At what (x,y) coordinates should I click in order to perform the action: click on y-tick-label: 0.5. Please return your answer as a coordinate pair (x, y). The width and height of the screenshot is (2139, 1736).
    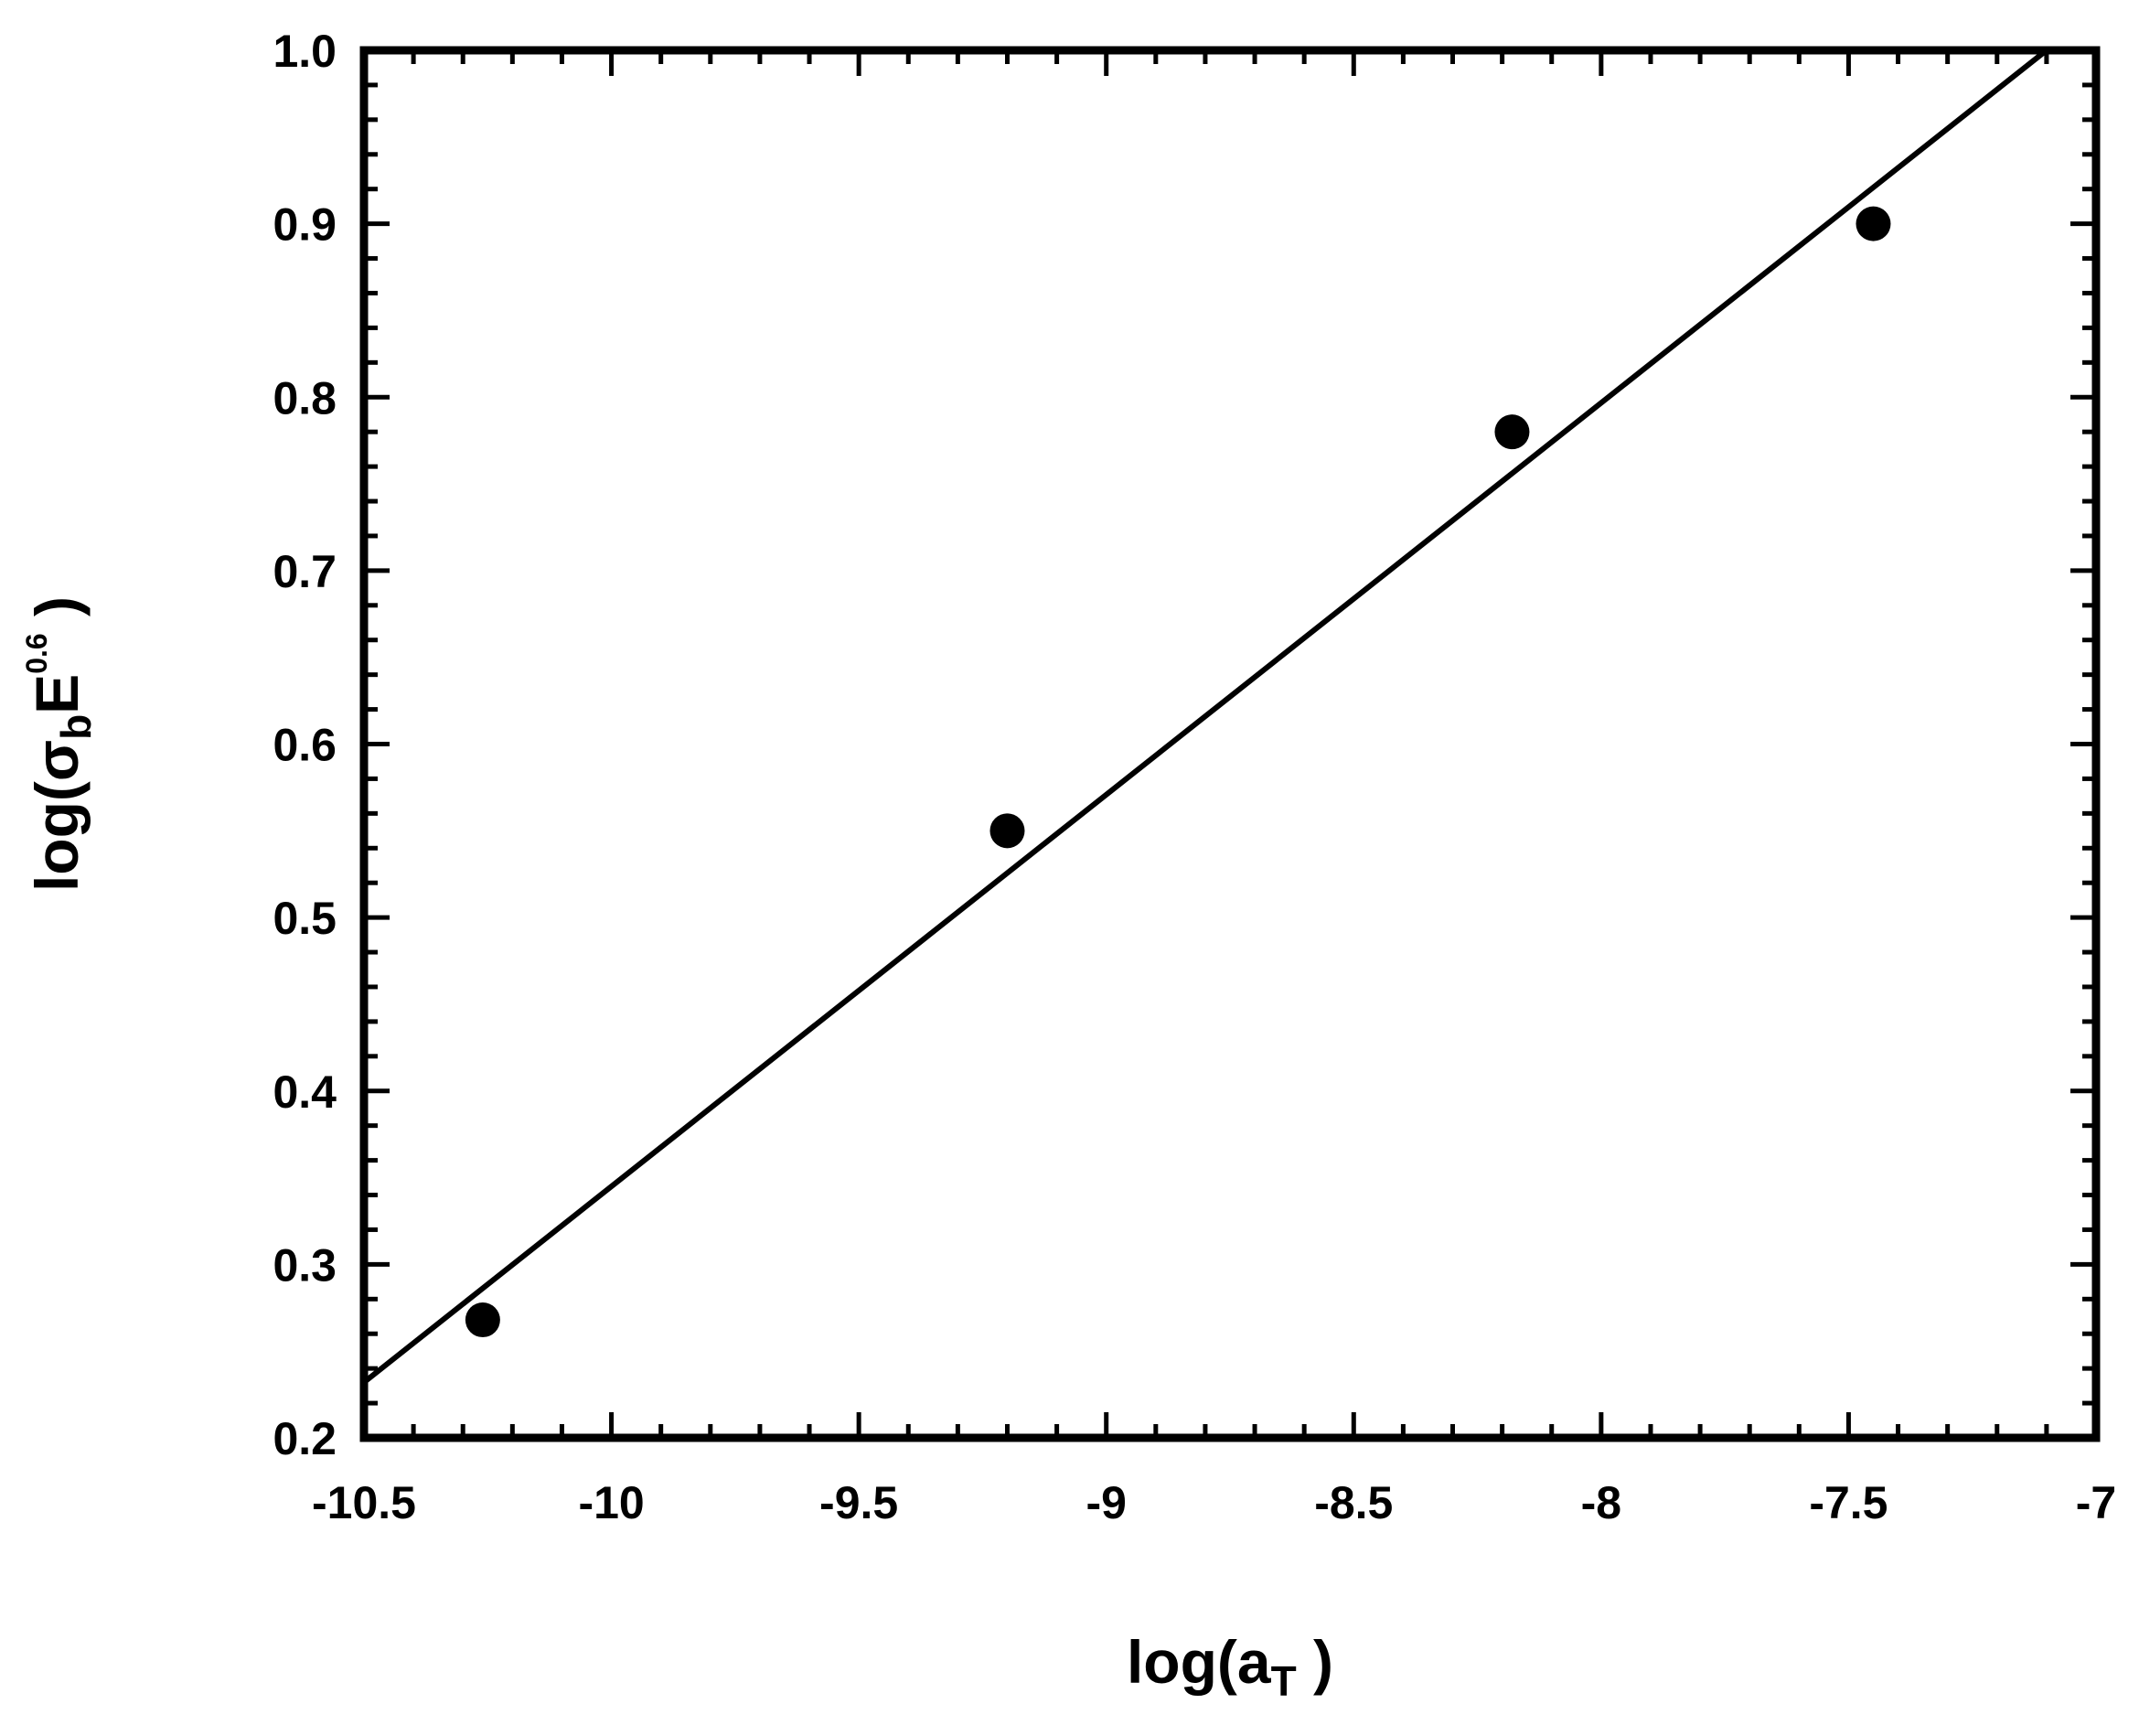
    Looking at the image, I should click on (305, 918).